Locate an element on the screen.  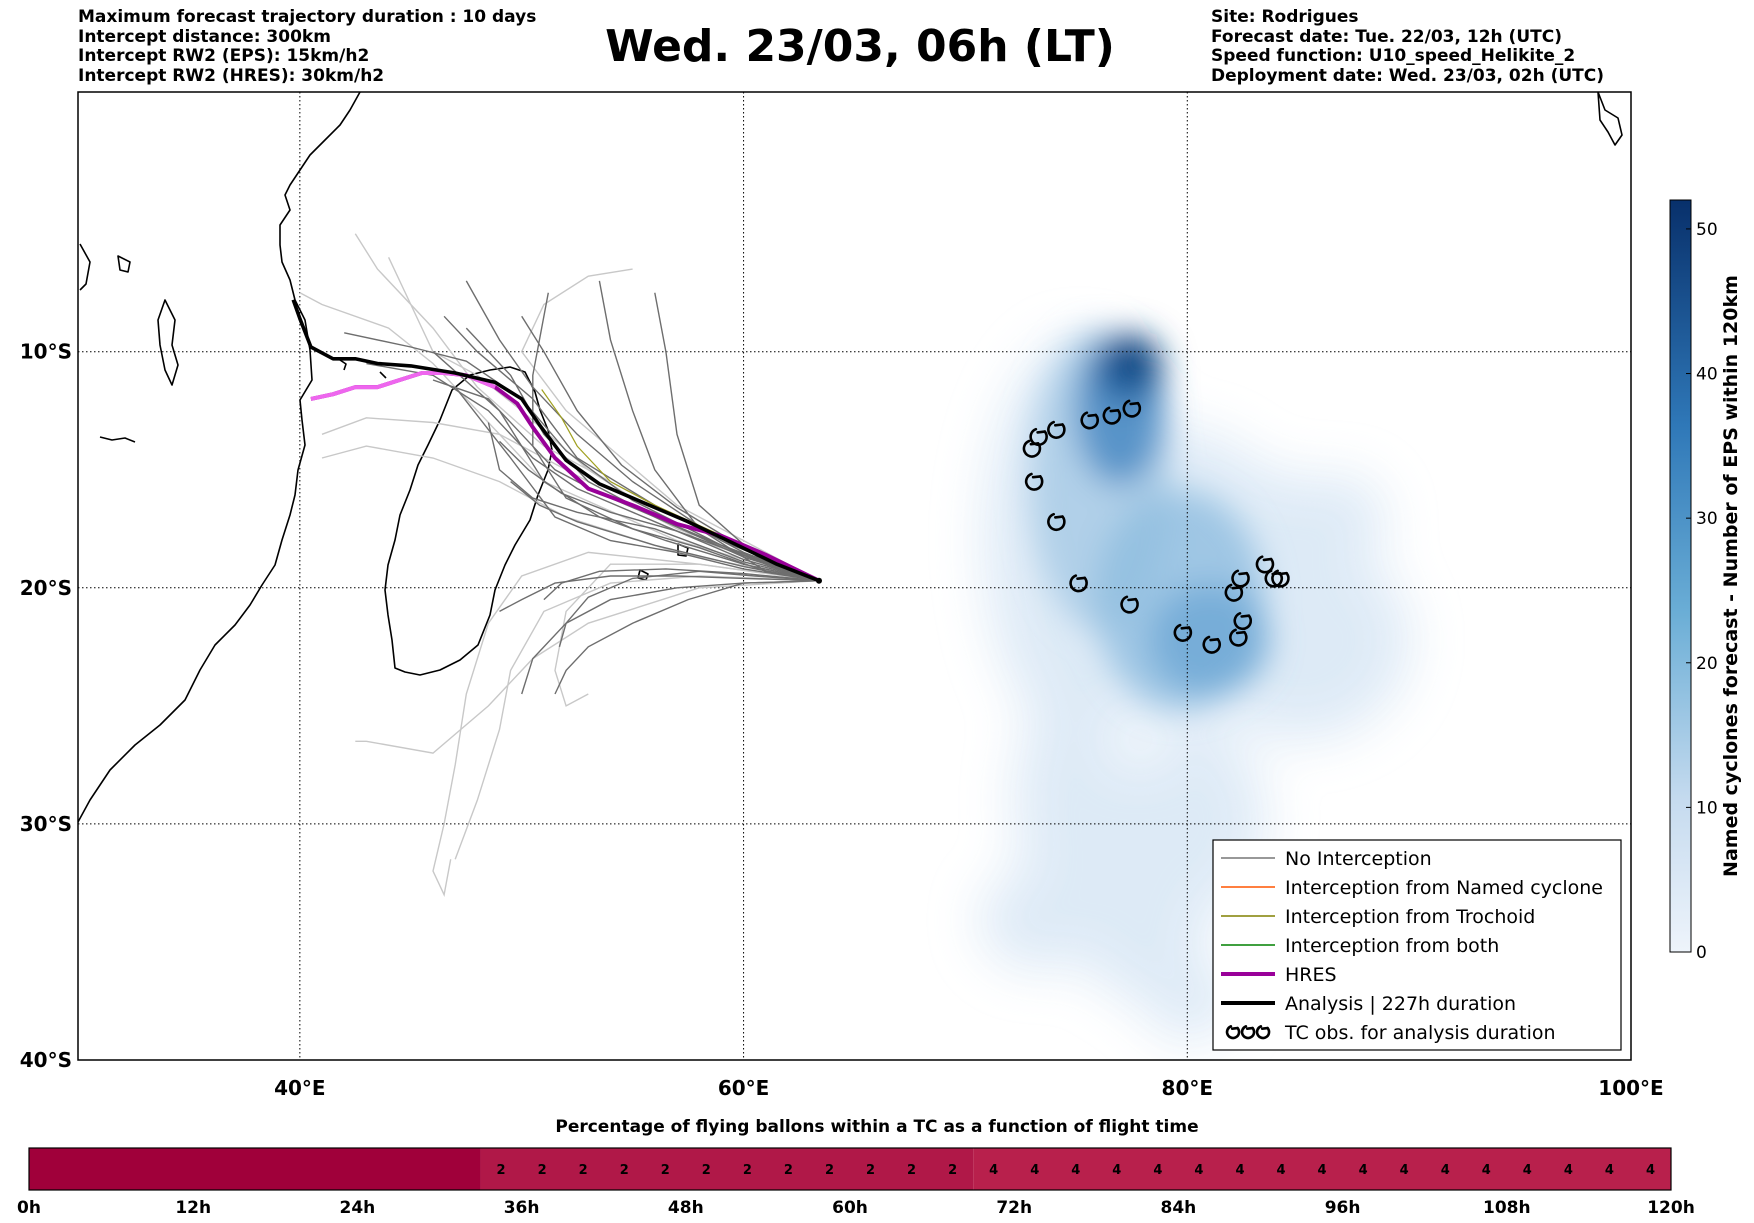
legend-entry: TC obs. for analysis duration is located at coordinates (1390, 1033).